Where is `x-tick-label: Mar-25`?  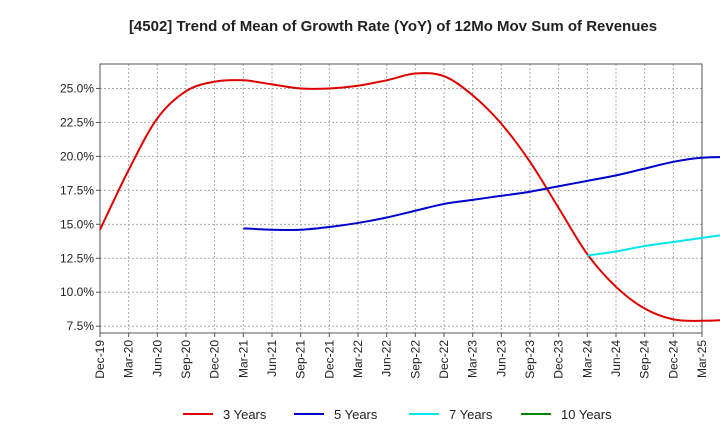 x-tick-label: Mar-25 is located at coordinates (702, 359).